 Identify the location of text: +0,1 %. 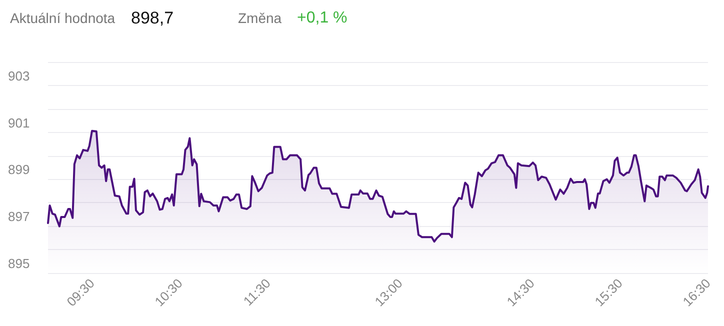
(322, 18).